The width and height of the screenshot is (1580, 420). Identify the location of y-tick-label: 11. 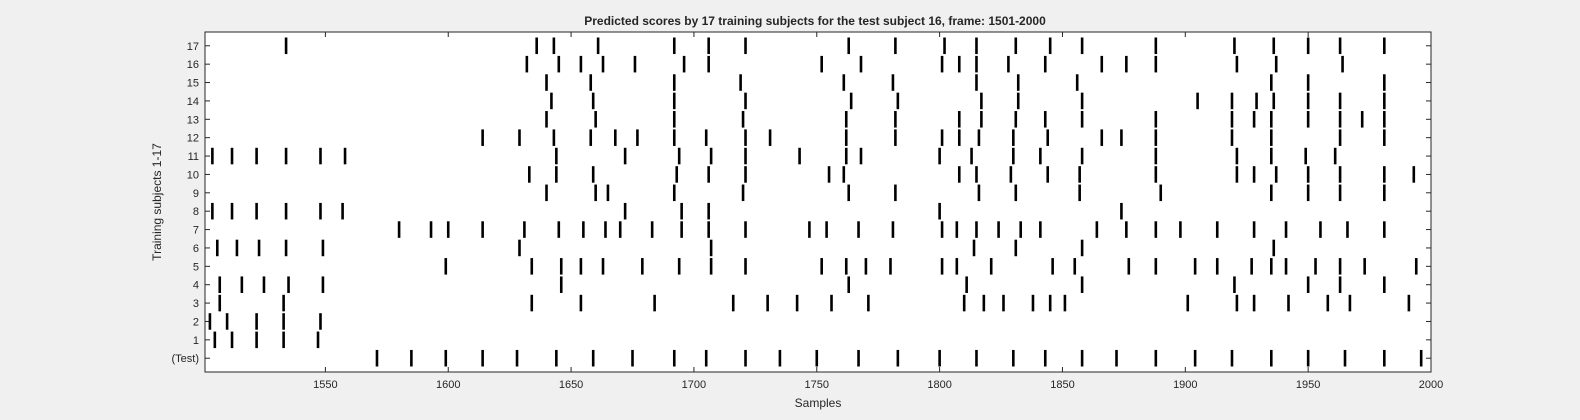
(193, 157).